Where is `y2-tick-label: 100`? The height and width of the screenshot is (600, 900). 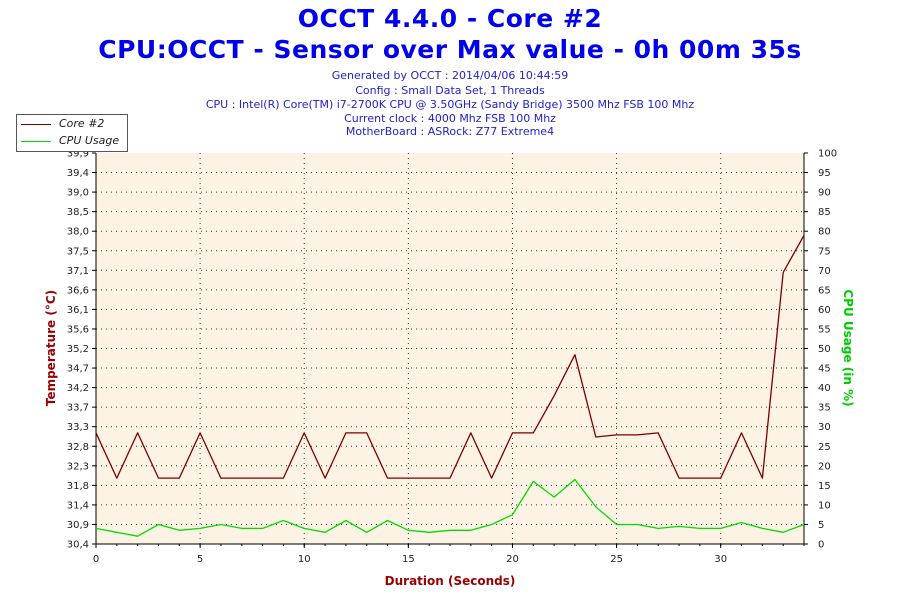 y2-tick-label: 100 is located at coordinates (827, 154).